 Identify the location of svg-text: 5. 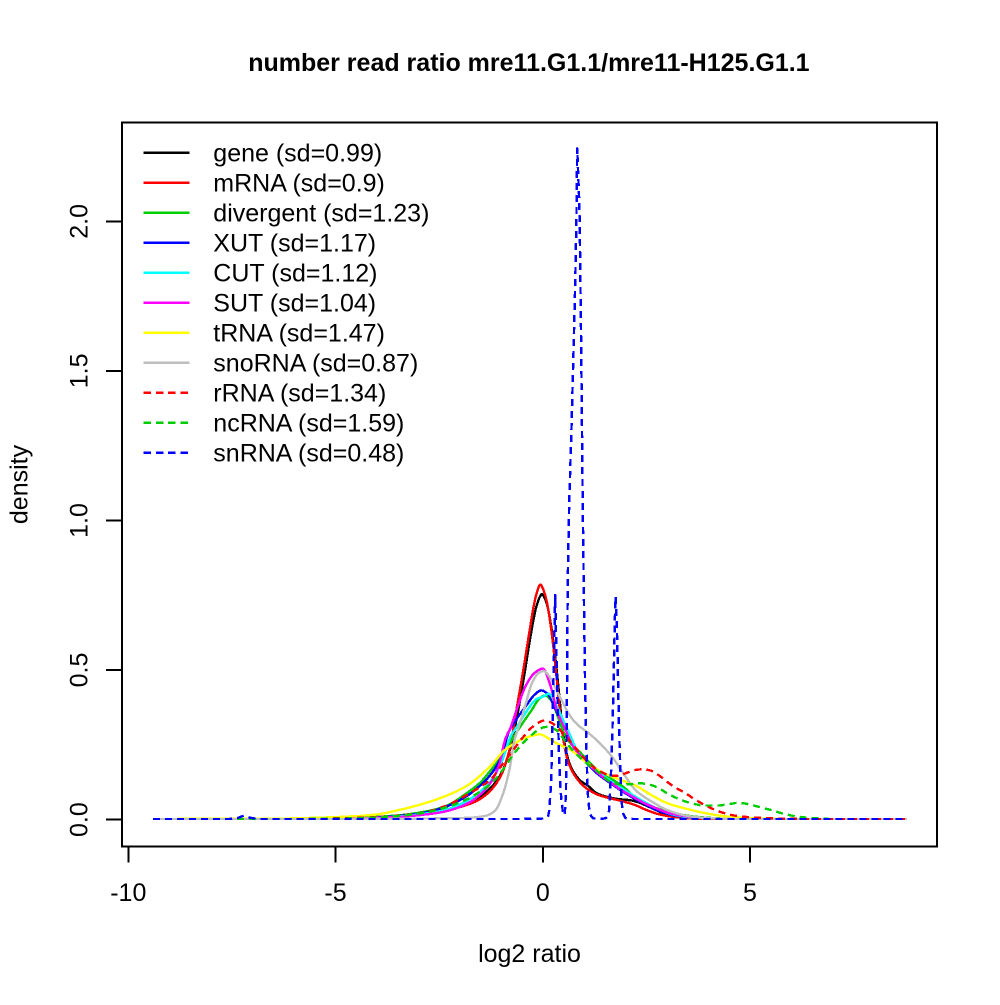
(750, 893).